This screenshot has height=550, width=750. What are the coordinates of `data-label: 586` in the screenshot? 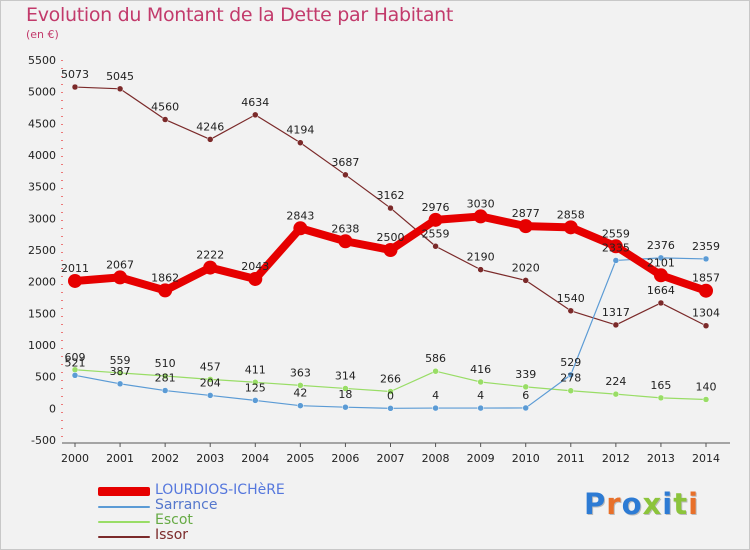 It's located at (435, 358).